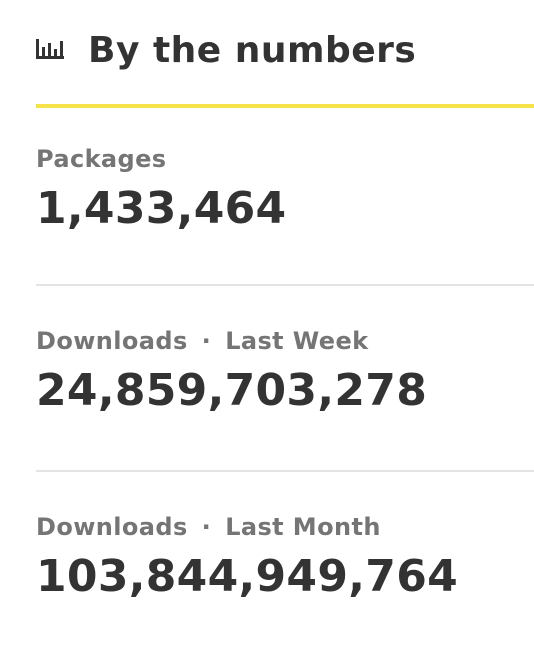 The height and width of the screenshot is (658, 534). Describe the element at coordinates (232, 390) in the screenshot. I see `stat-value: 24,859,703,278` at that location.